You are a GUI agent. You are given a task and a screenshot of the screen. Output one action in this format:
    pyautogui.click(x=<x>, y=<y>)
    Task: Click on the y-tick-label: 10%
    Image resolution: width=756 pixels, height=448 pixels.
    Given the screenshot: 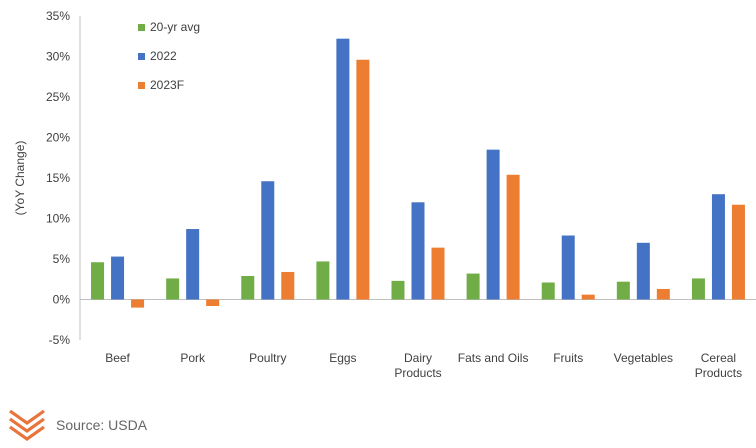 What is the action you would take?
    pyautogui.click(x=58, y=219)
    